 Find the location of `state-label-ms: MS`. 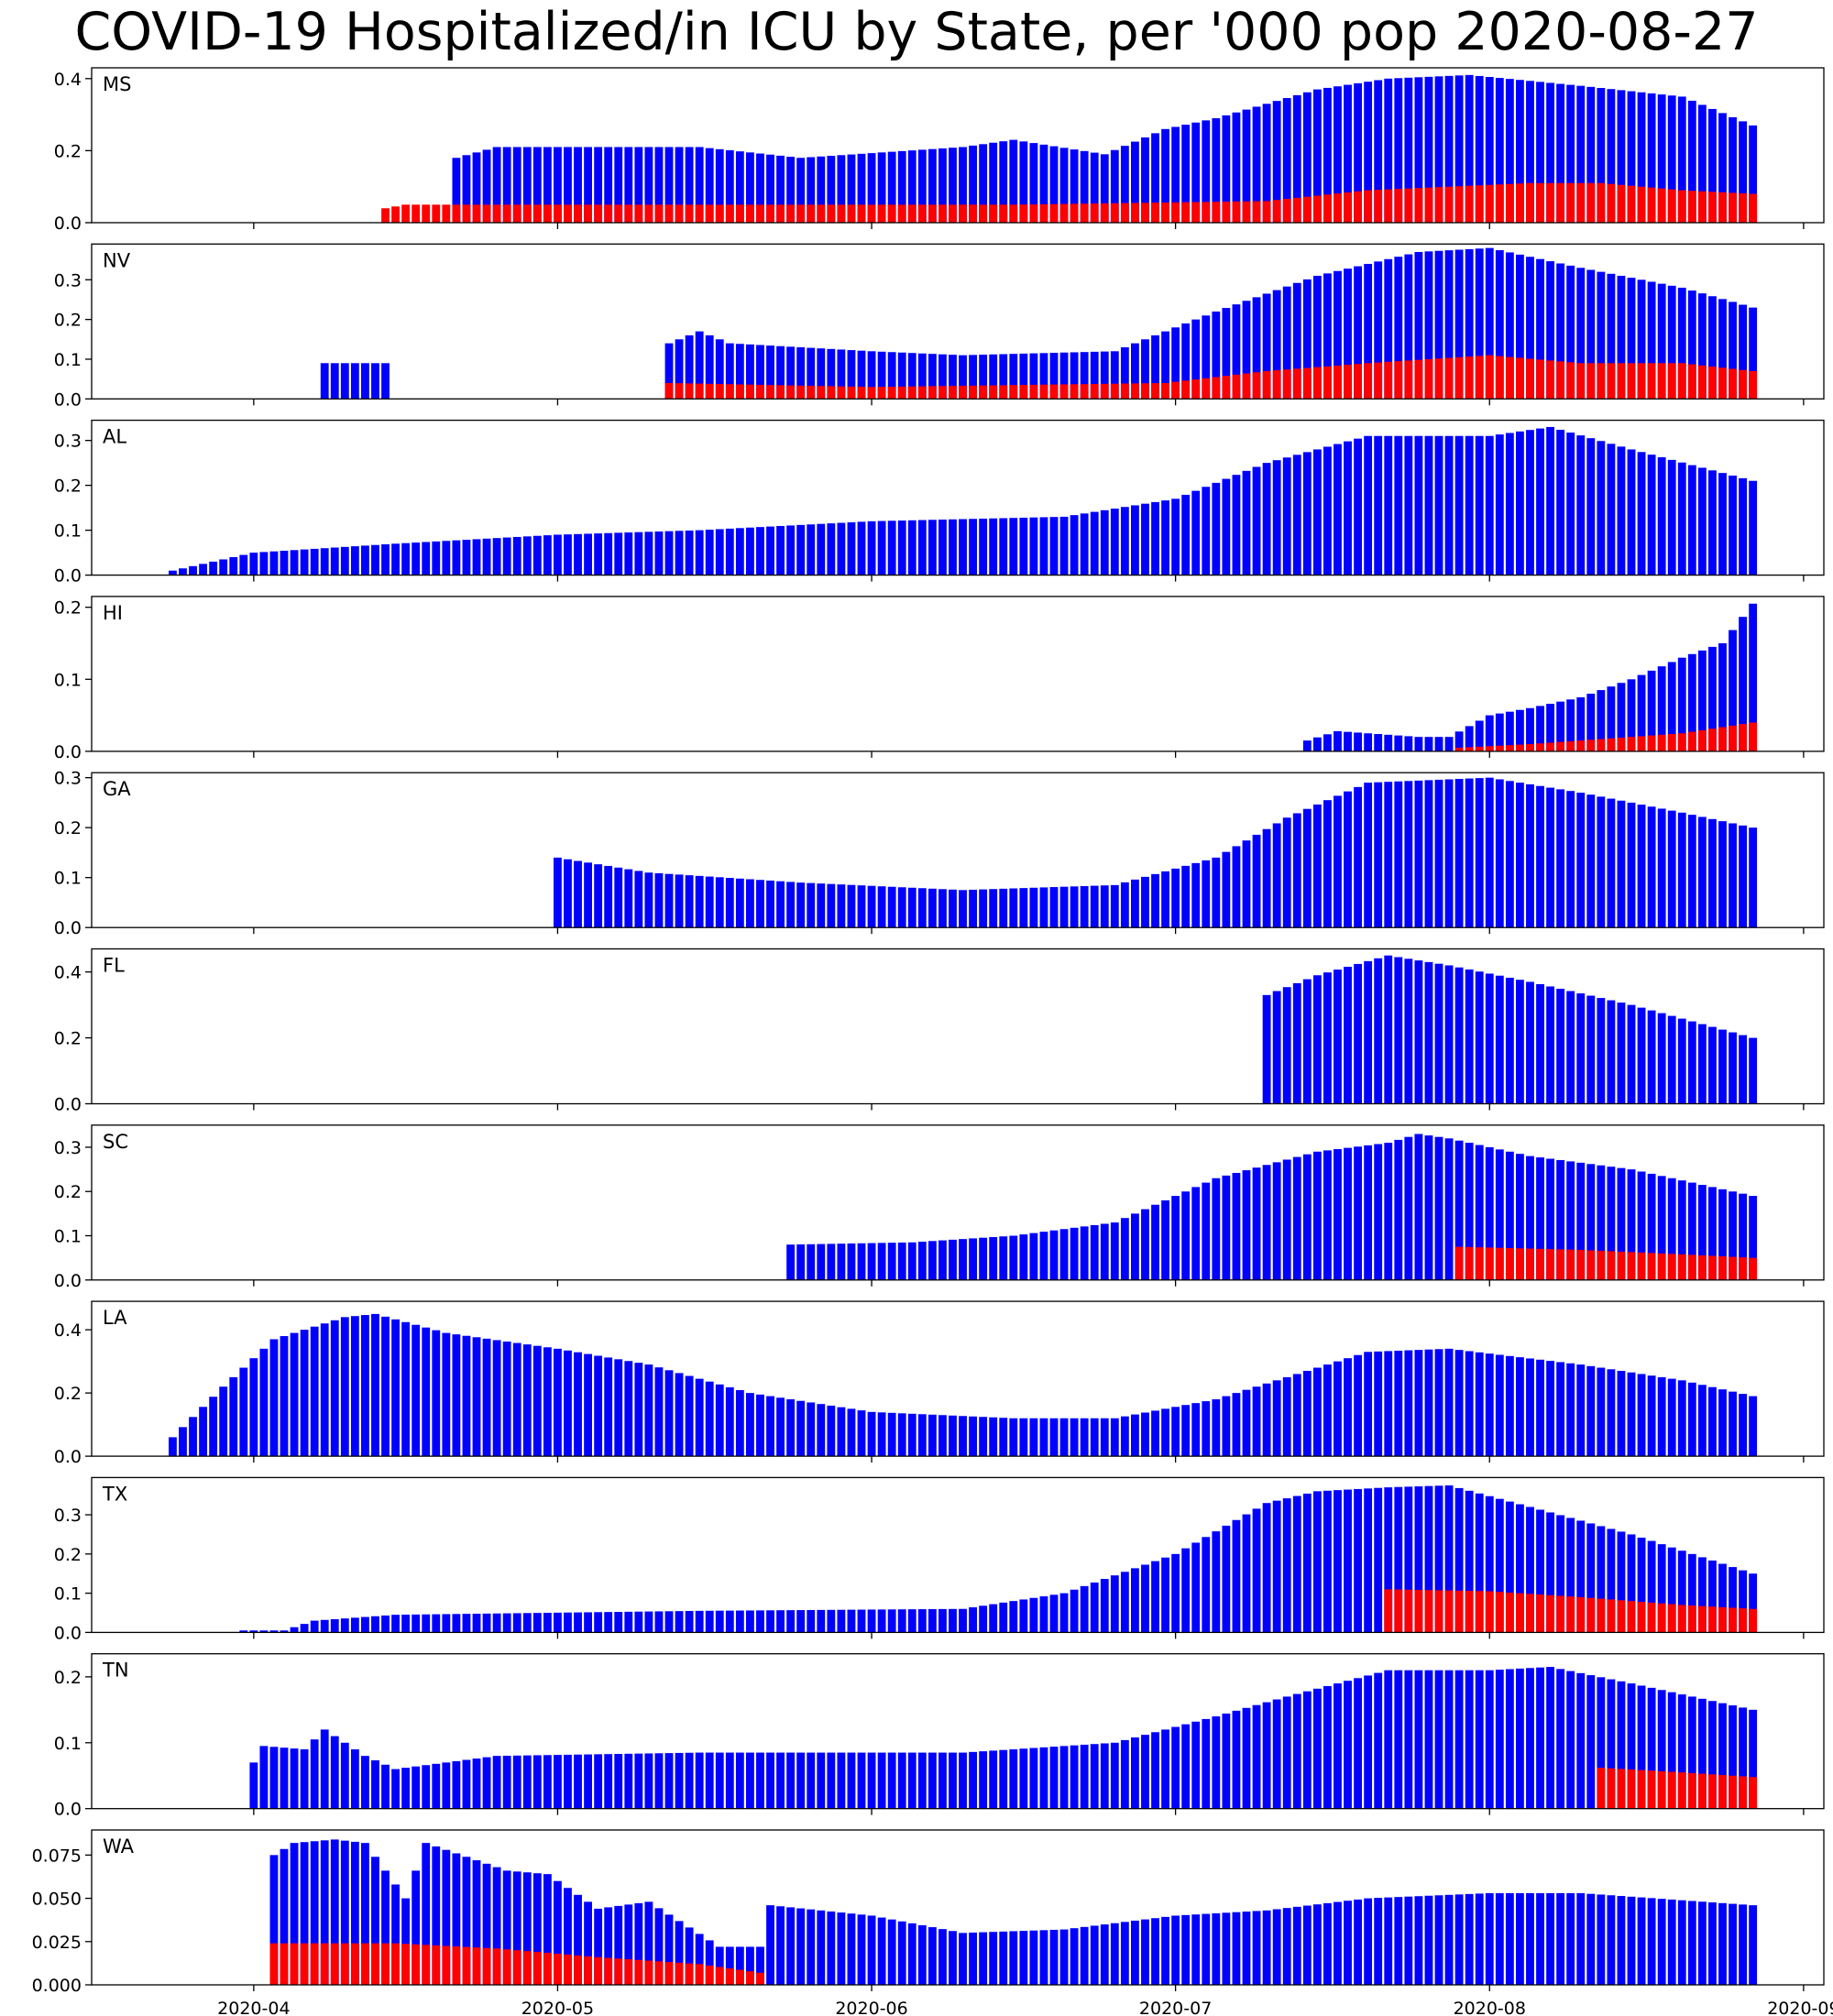

state-label-ms: MS is located at coordinates (117, 84).